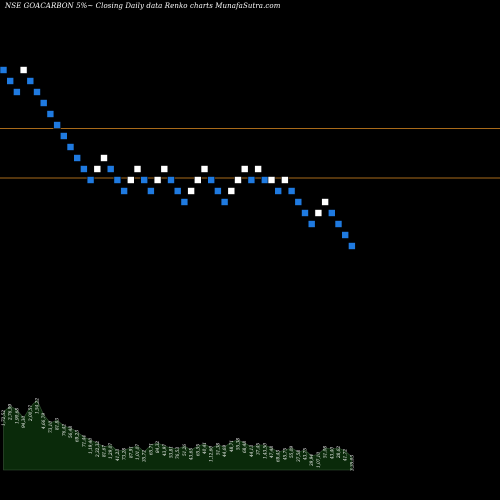 Image resolution: width=500 pixels, height=500 pixels. What do you see at coordinates (110, 451) in the screenshot?
I see `volume-label: 1,29,07` at bounding box center [110, 451].